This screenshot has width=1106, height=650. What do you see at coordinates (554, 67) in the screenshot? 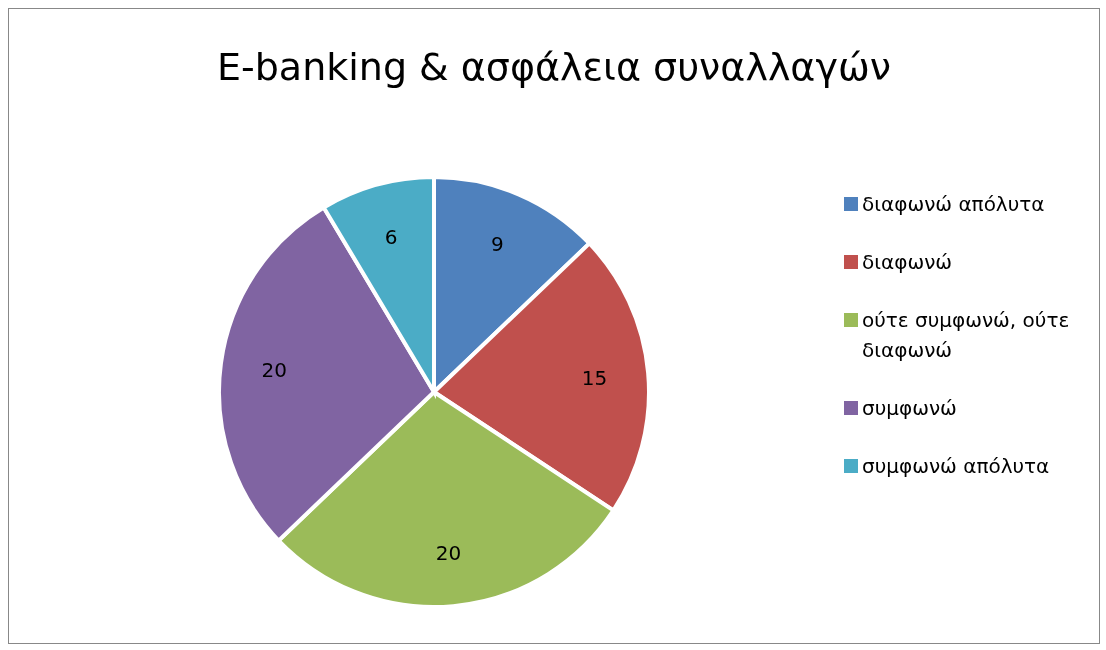
I see `chart-title: E-banking & ασφάλεια συναλλαγών` at bounding box center [554, 67].